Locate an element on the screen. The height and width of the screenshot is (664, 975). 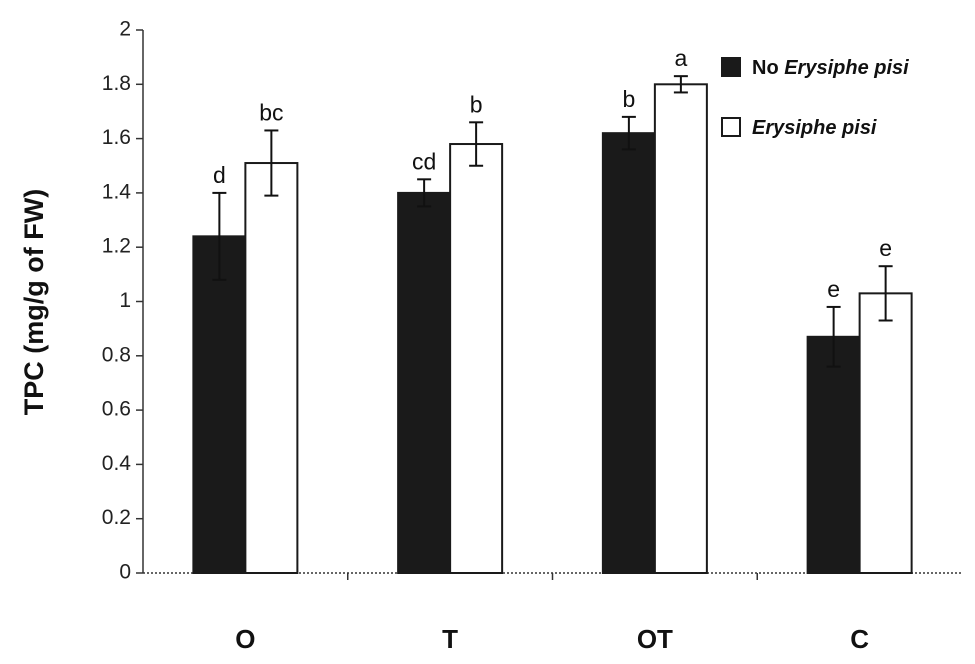
x-tick-label: T is located at coordinates (450, 639).